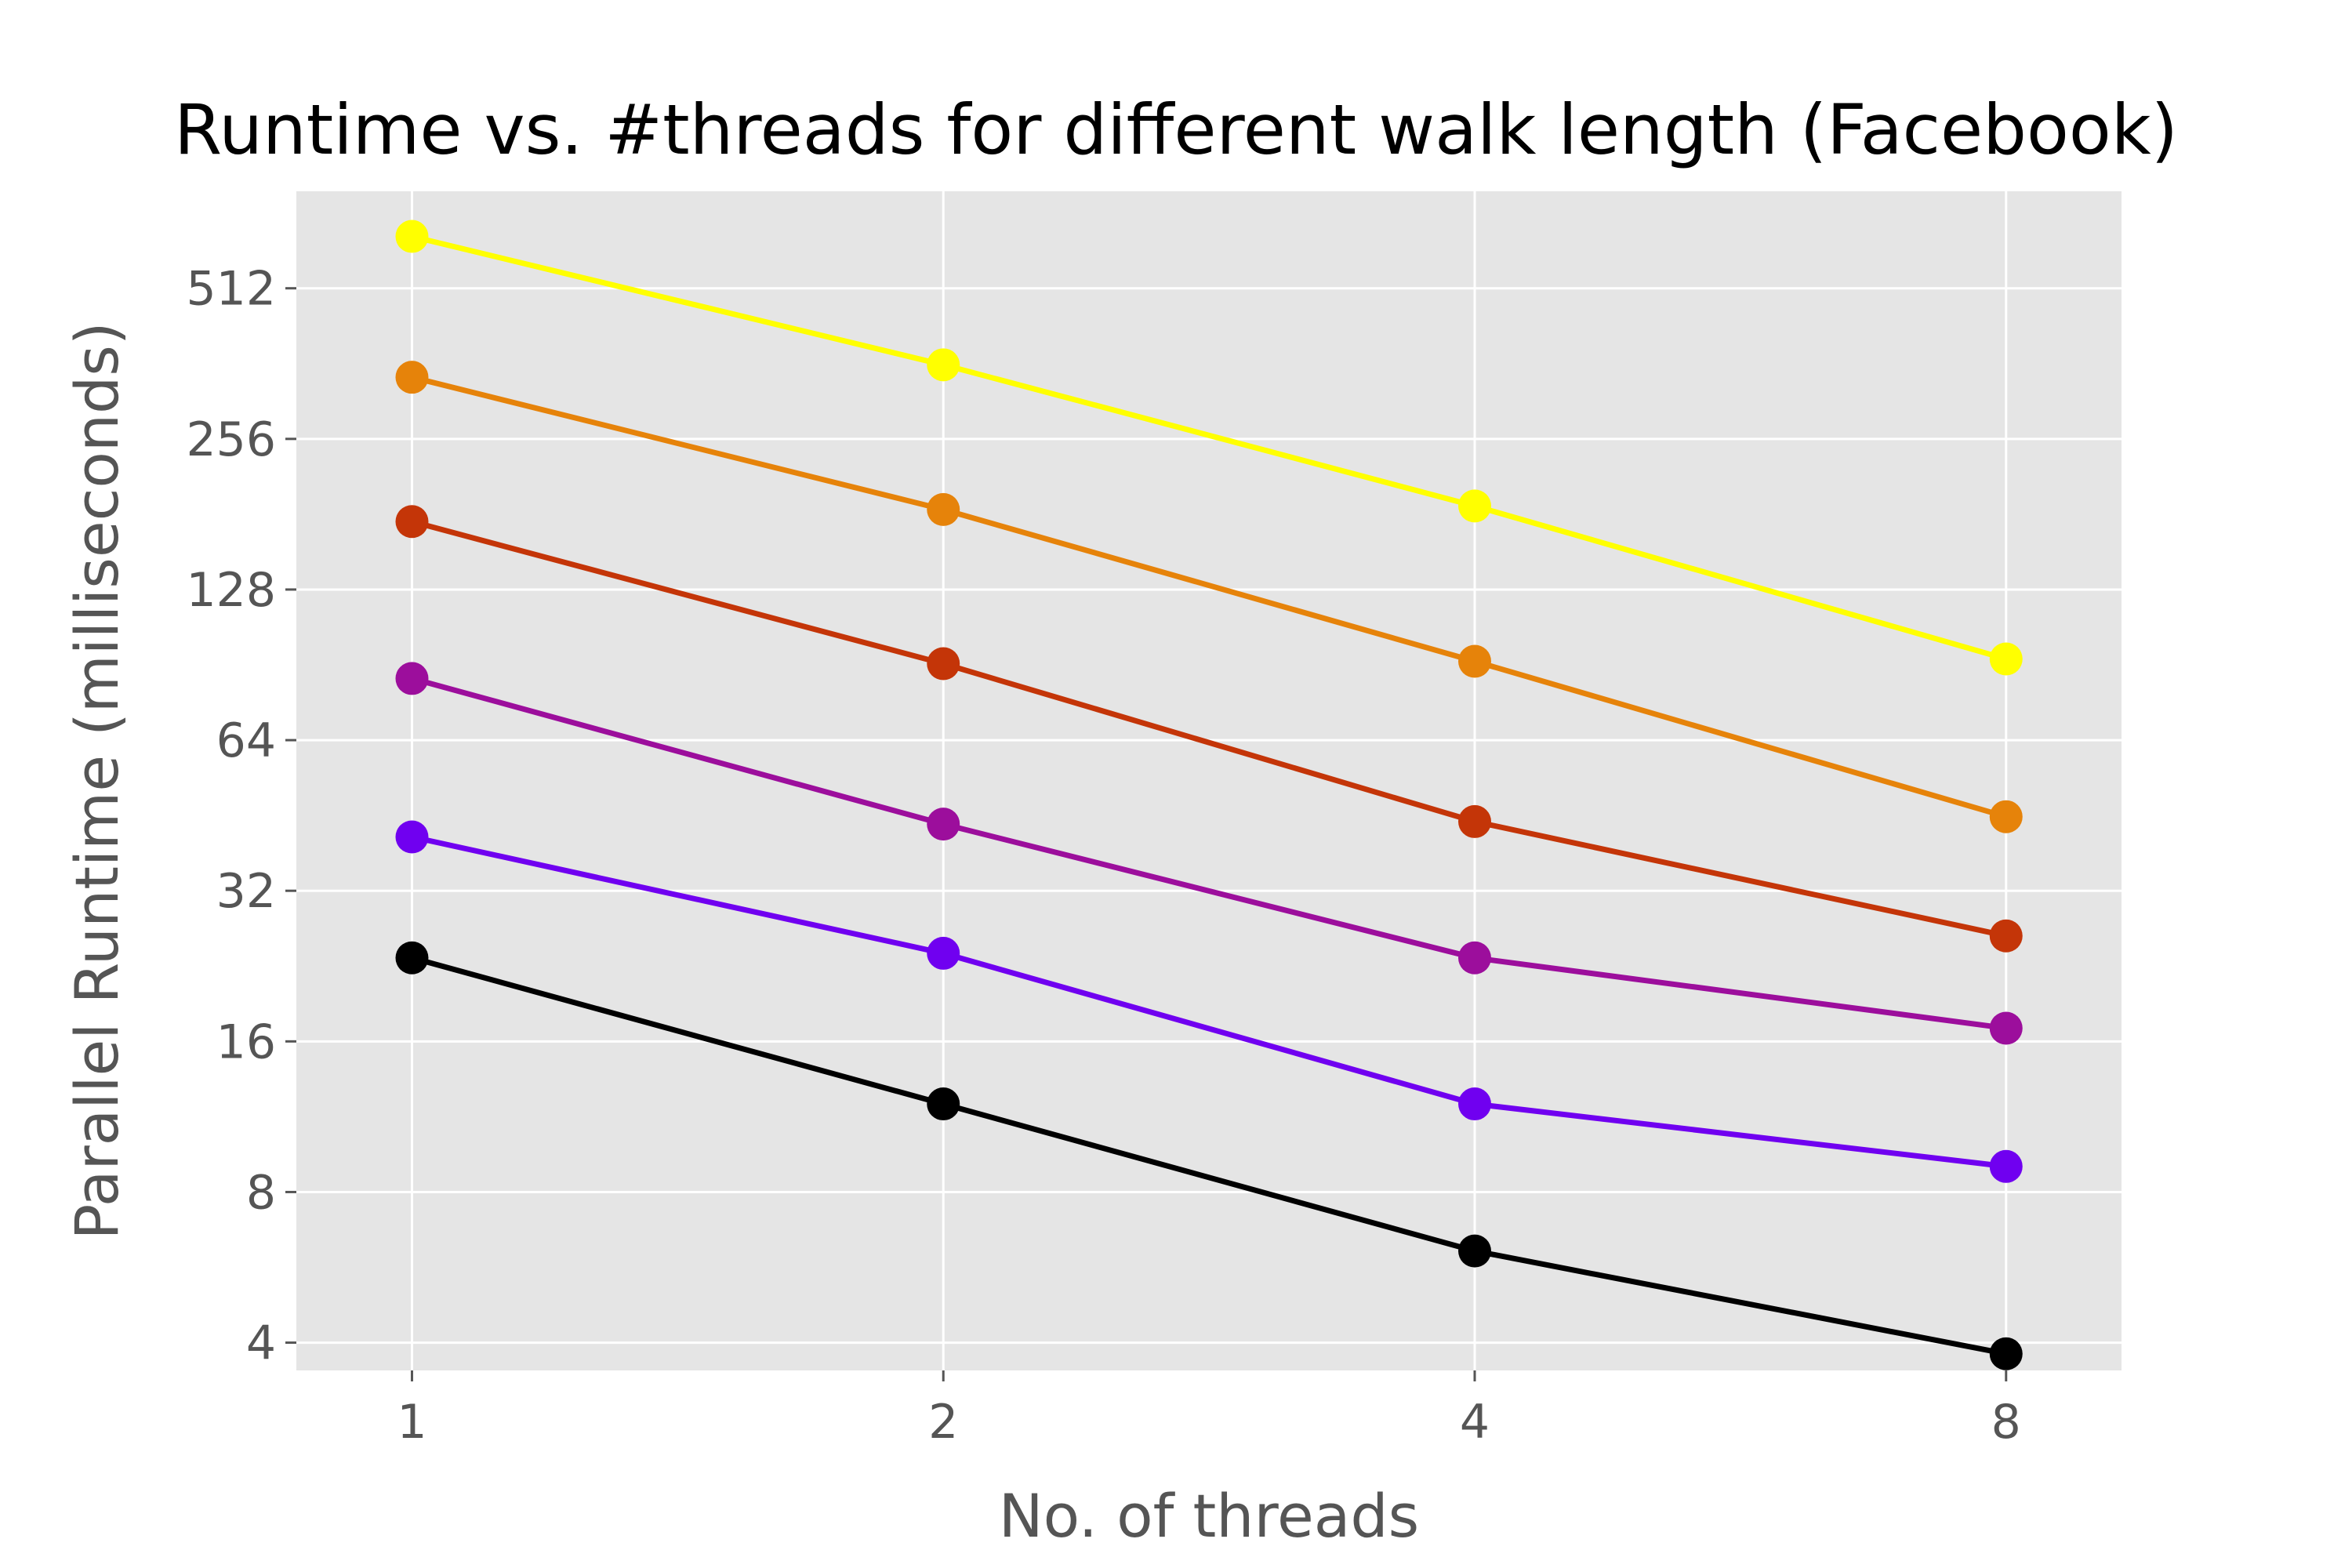 This screenshot has width=2352, height=1568. Describe the element at coordinates (231, 440) in the screenshot. I see `y-tick-label: 256` at that location.